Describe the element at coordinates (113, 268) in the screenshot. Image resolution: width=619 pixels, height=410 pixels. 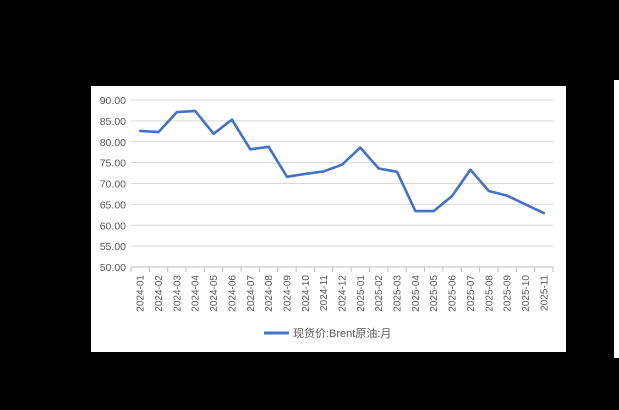
I see `y-tick-label: 50.00` at that location.